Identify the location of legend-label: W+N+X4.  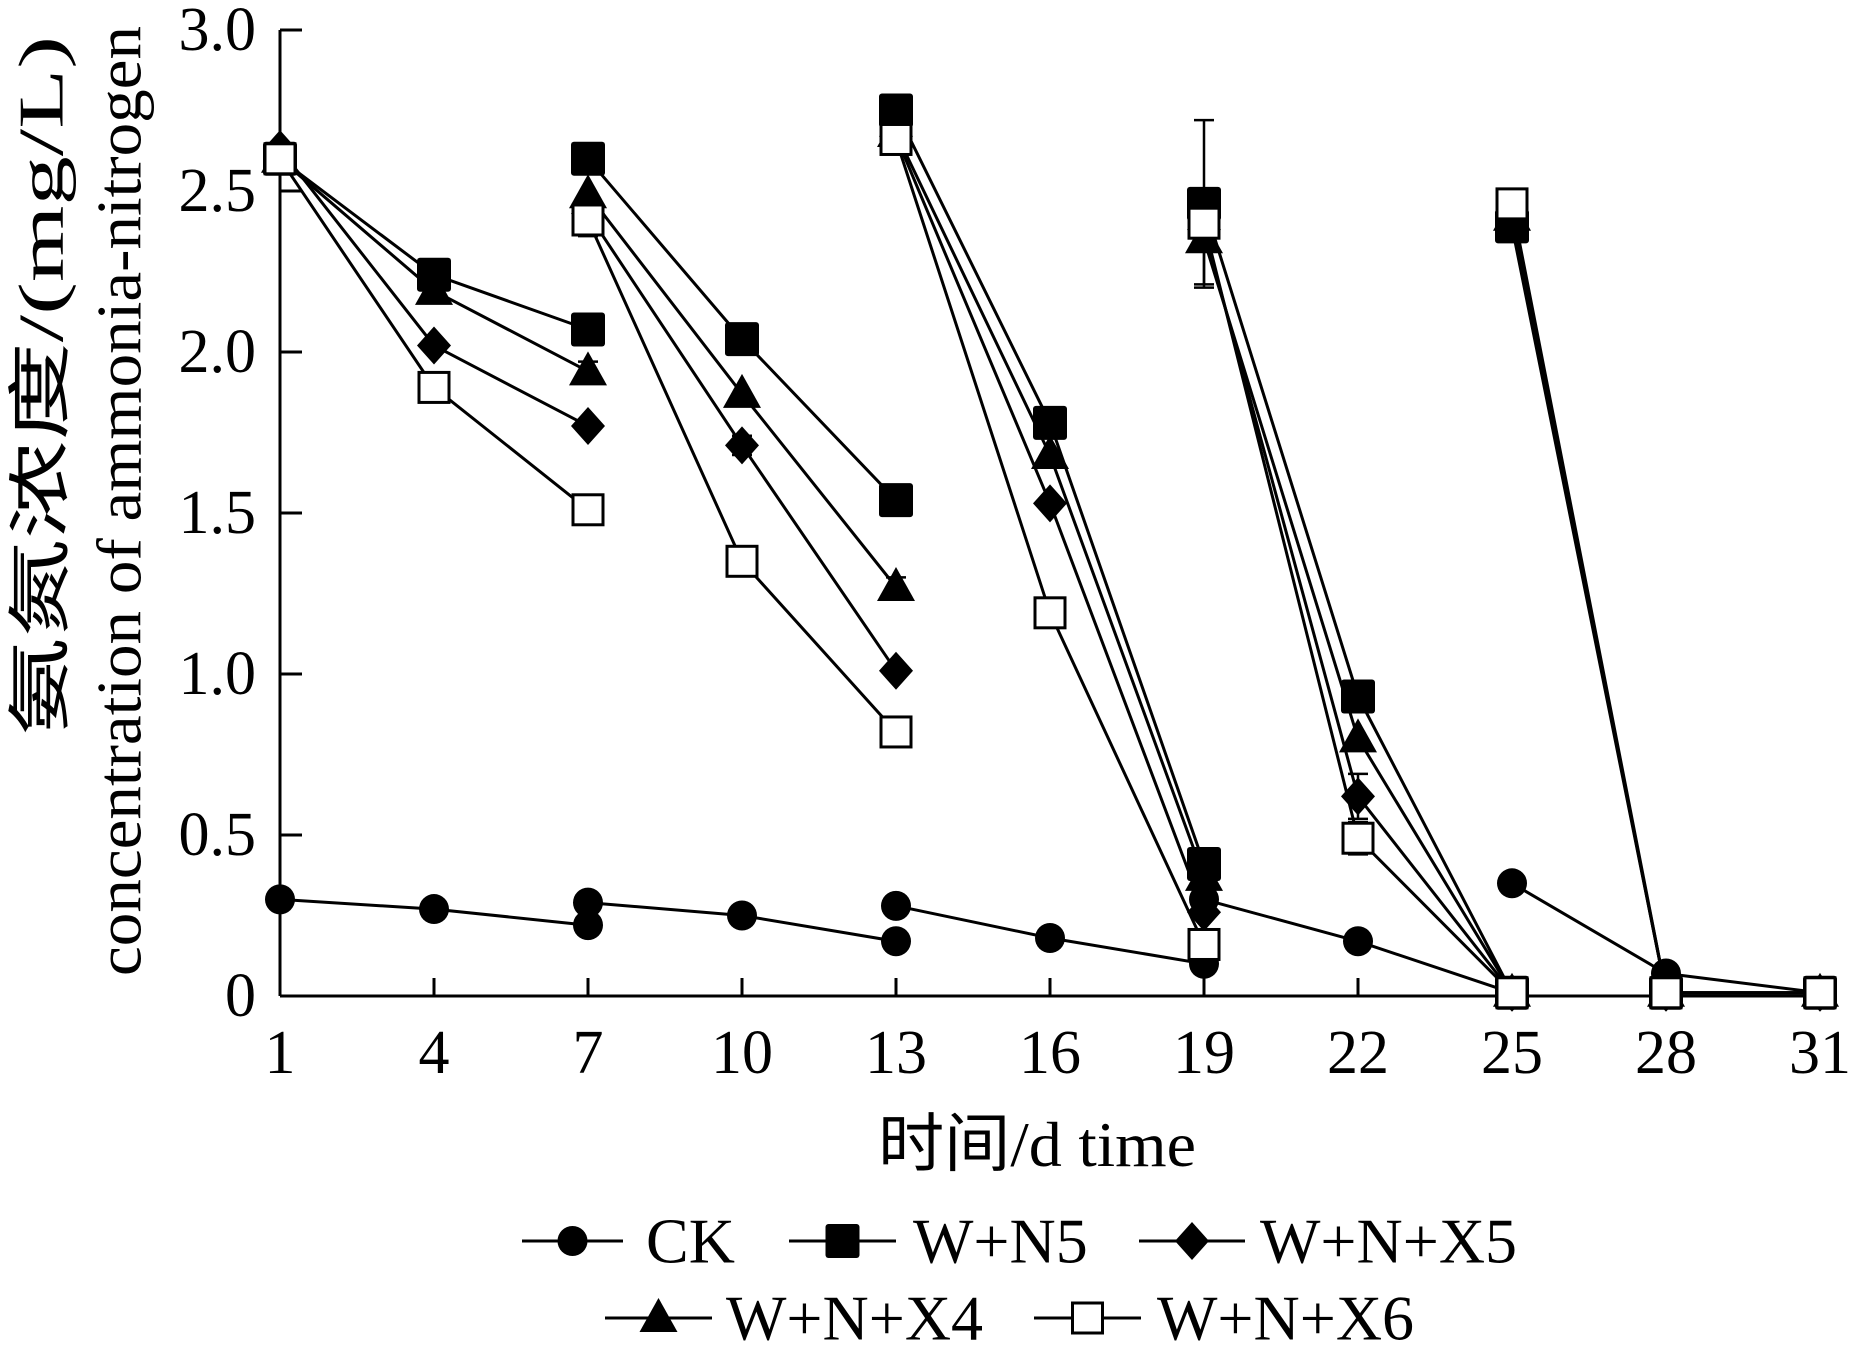
(854, 1316).